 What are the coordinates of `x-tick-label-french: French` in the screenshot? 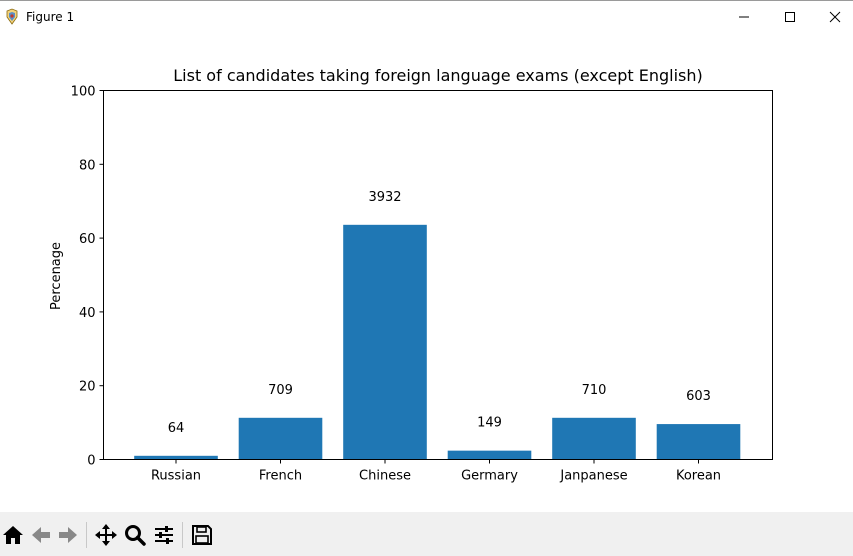 It's located at (280, 476).